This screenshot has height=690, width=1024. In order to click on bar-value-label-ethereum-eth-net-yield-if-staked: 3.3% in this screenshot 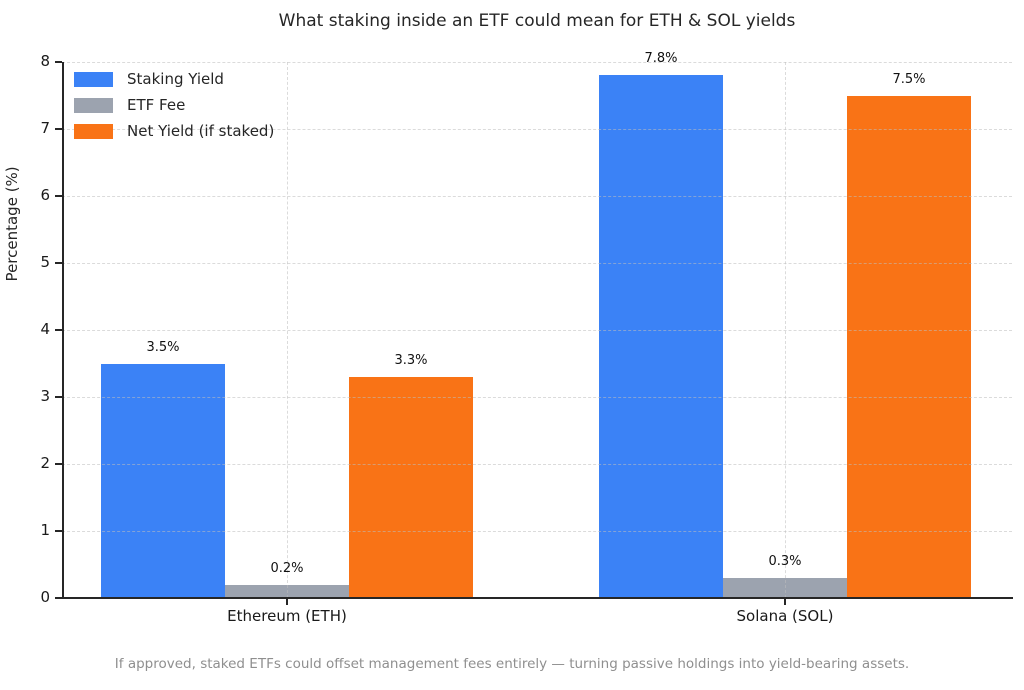, I will do `click(411, 360)`.